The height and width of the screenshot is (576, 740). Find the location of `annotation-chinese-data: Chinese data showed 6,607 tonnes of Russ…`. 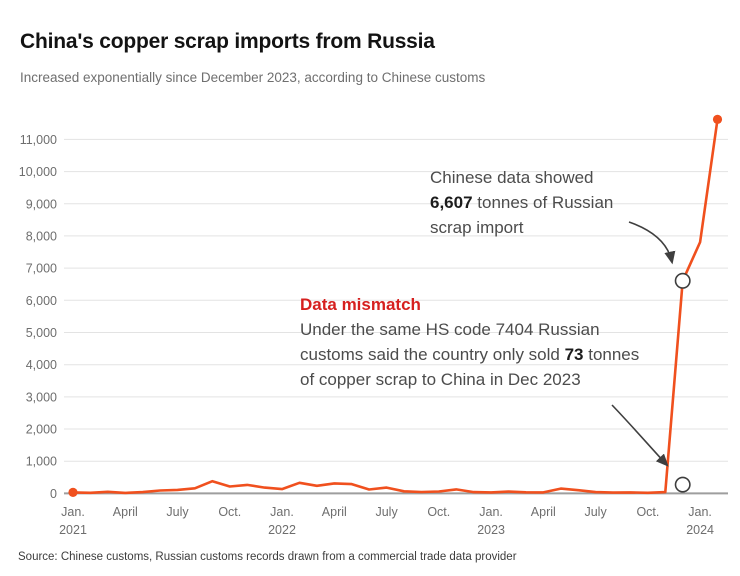

annotation-chinese-data: Chinese data showed 6,607 tonnes of Russ… is located at coordinates (555, 202).